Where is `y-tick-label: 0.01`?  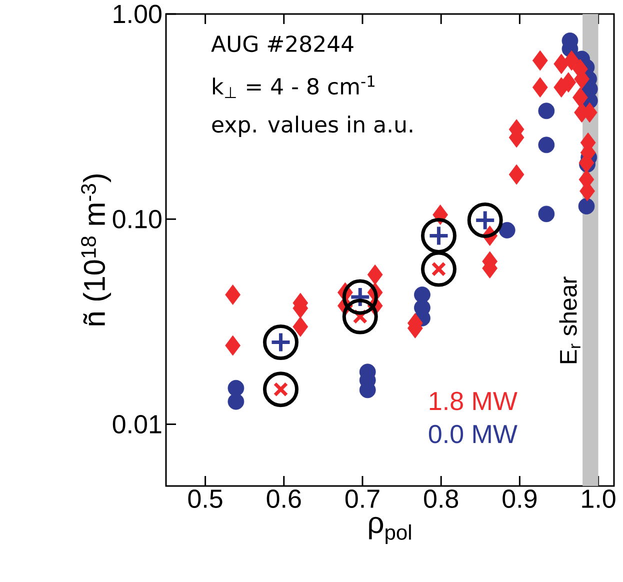
y-tick-label: 0.01 is located at coordinates (137, 424).